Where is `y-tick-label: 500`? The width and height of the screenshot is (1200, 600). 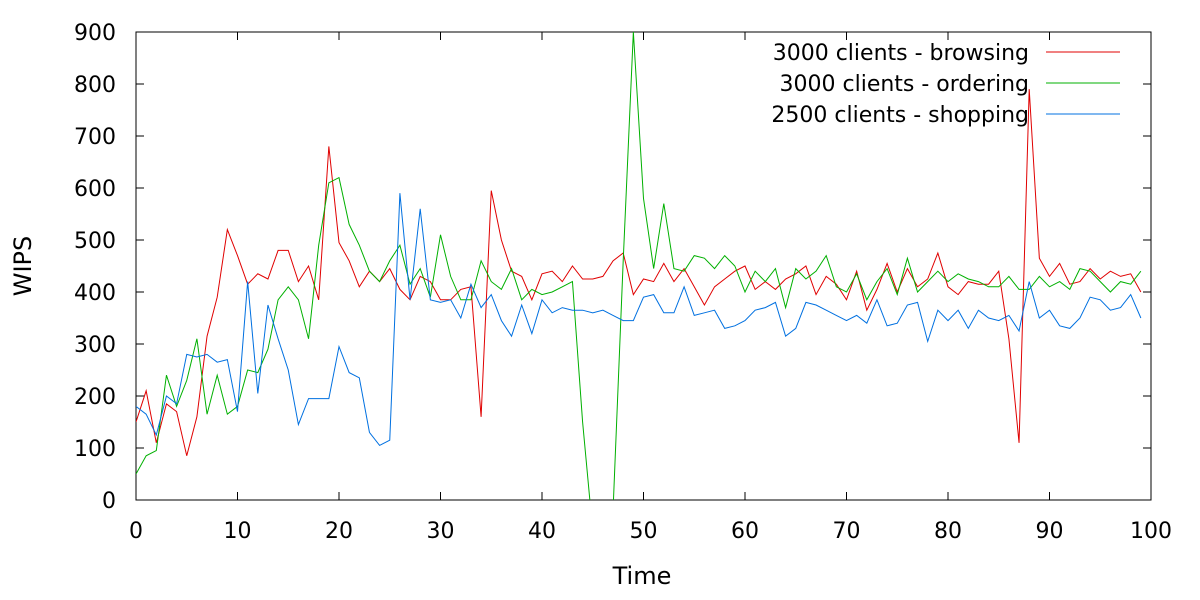
y-tick-label: 500 is located at coordinates (95, 241).